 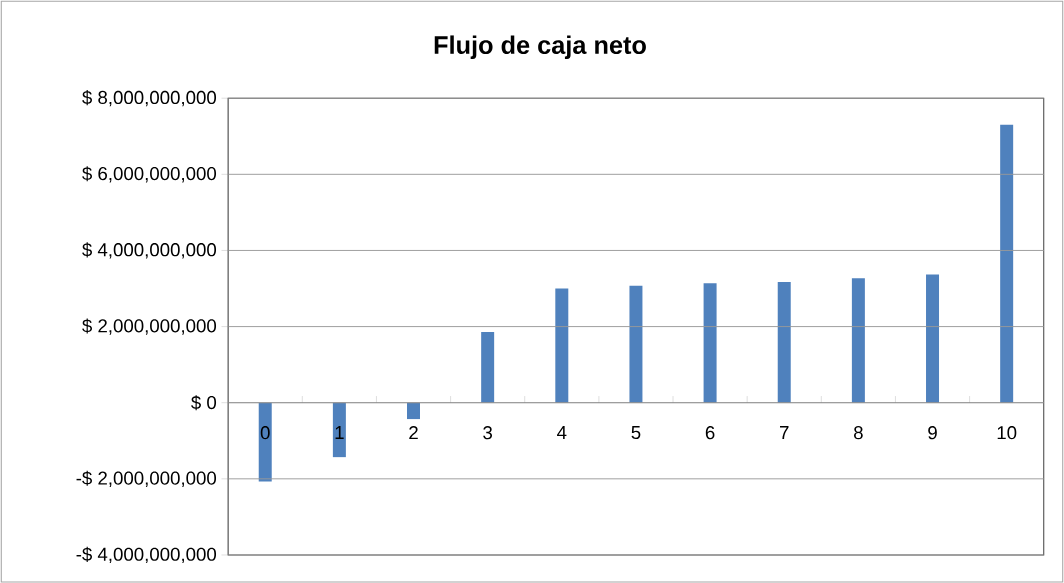 What do you see at coordinates (540, 47) in the screenshot?
I see `chart-title: Flujo de caja neto` at bounding box center [540, 47].